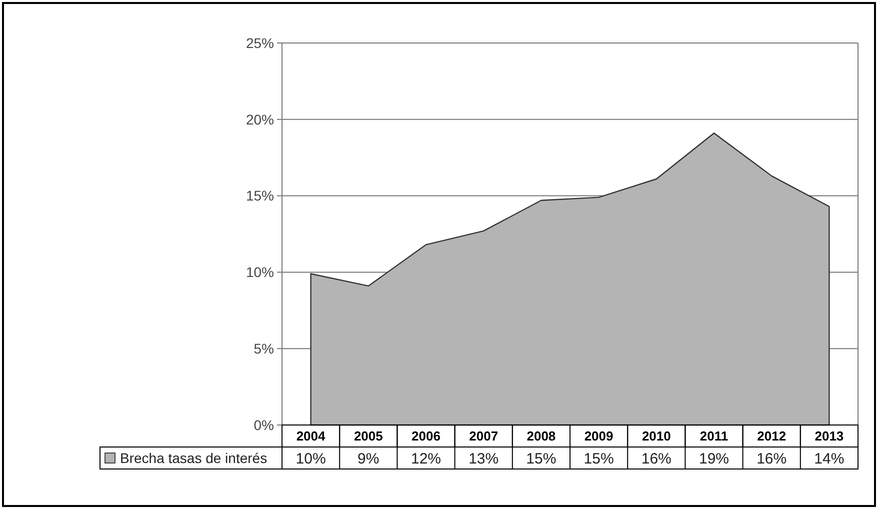 The height and width of the screenshot is (511, 878). What do you see at coordinates (368, 436) in the screenshot?
I see `x-tick-label: 2005` at bounding box center [368, 436].